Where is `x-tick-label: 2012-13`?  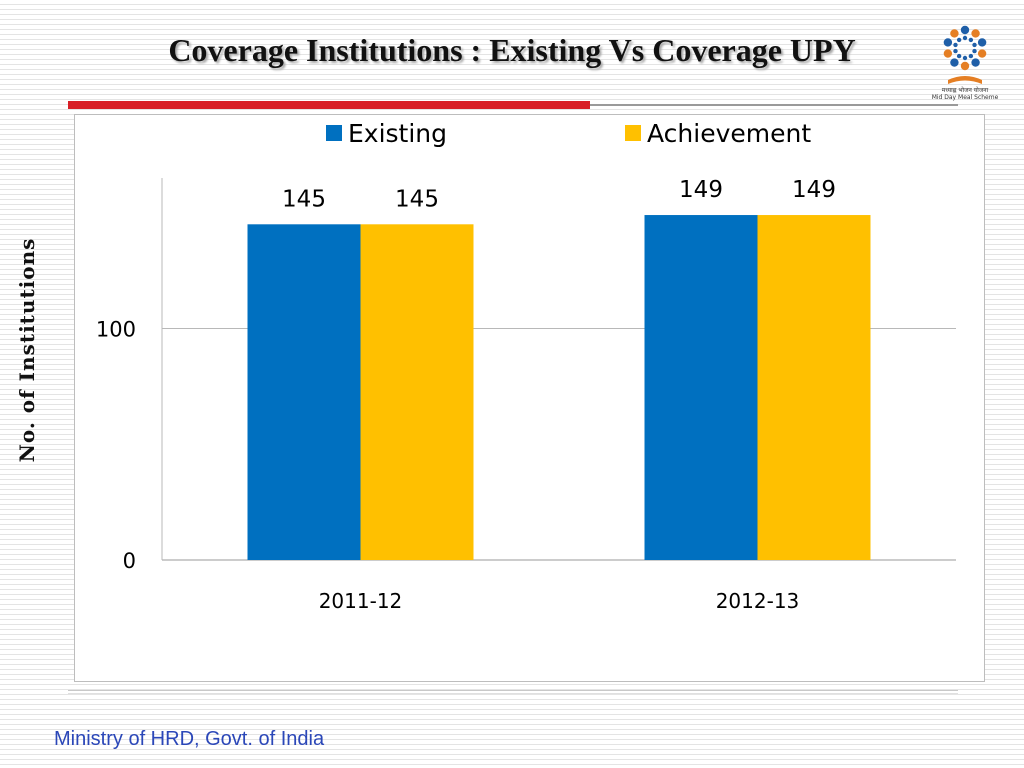 x-tick-label: 2012-13 is located at coordinates (758, 601).